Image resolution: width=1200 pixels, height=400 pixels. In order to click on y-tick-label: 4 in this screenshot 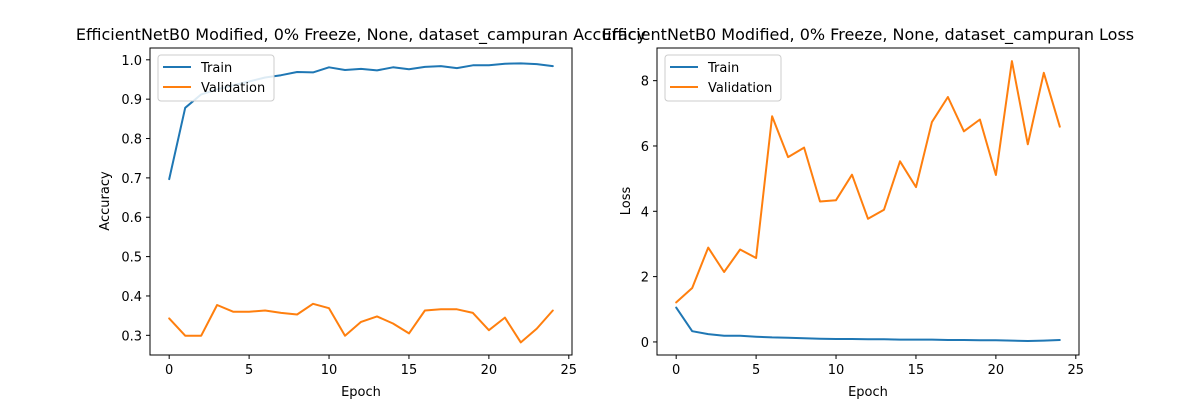, I will do `click(645, 212)`.